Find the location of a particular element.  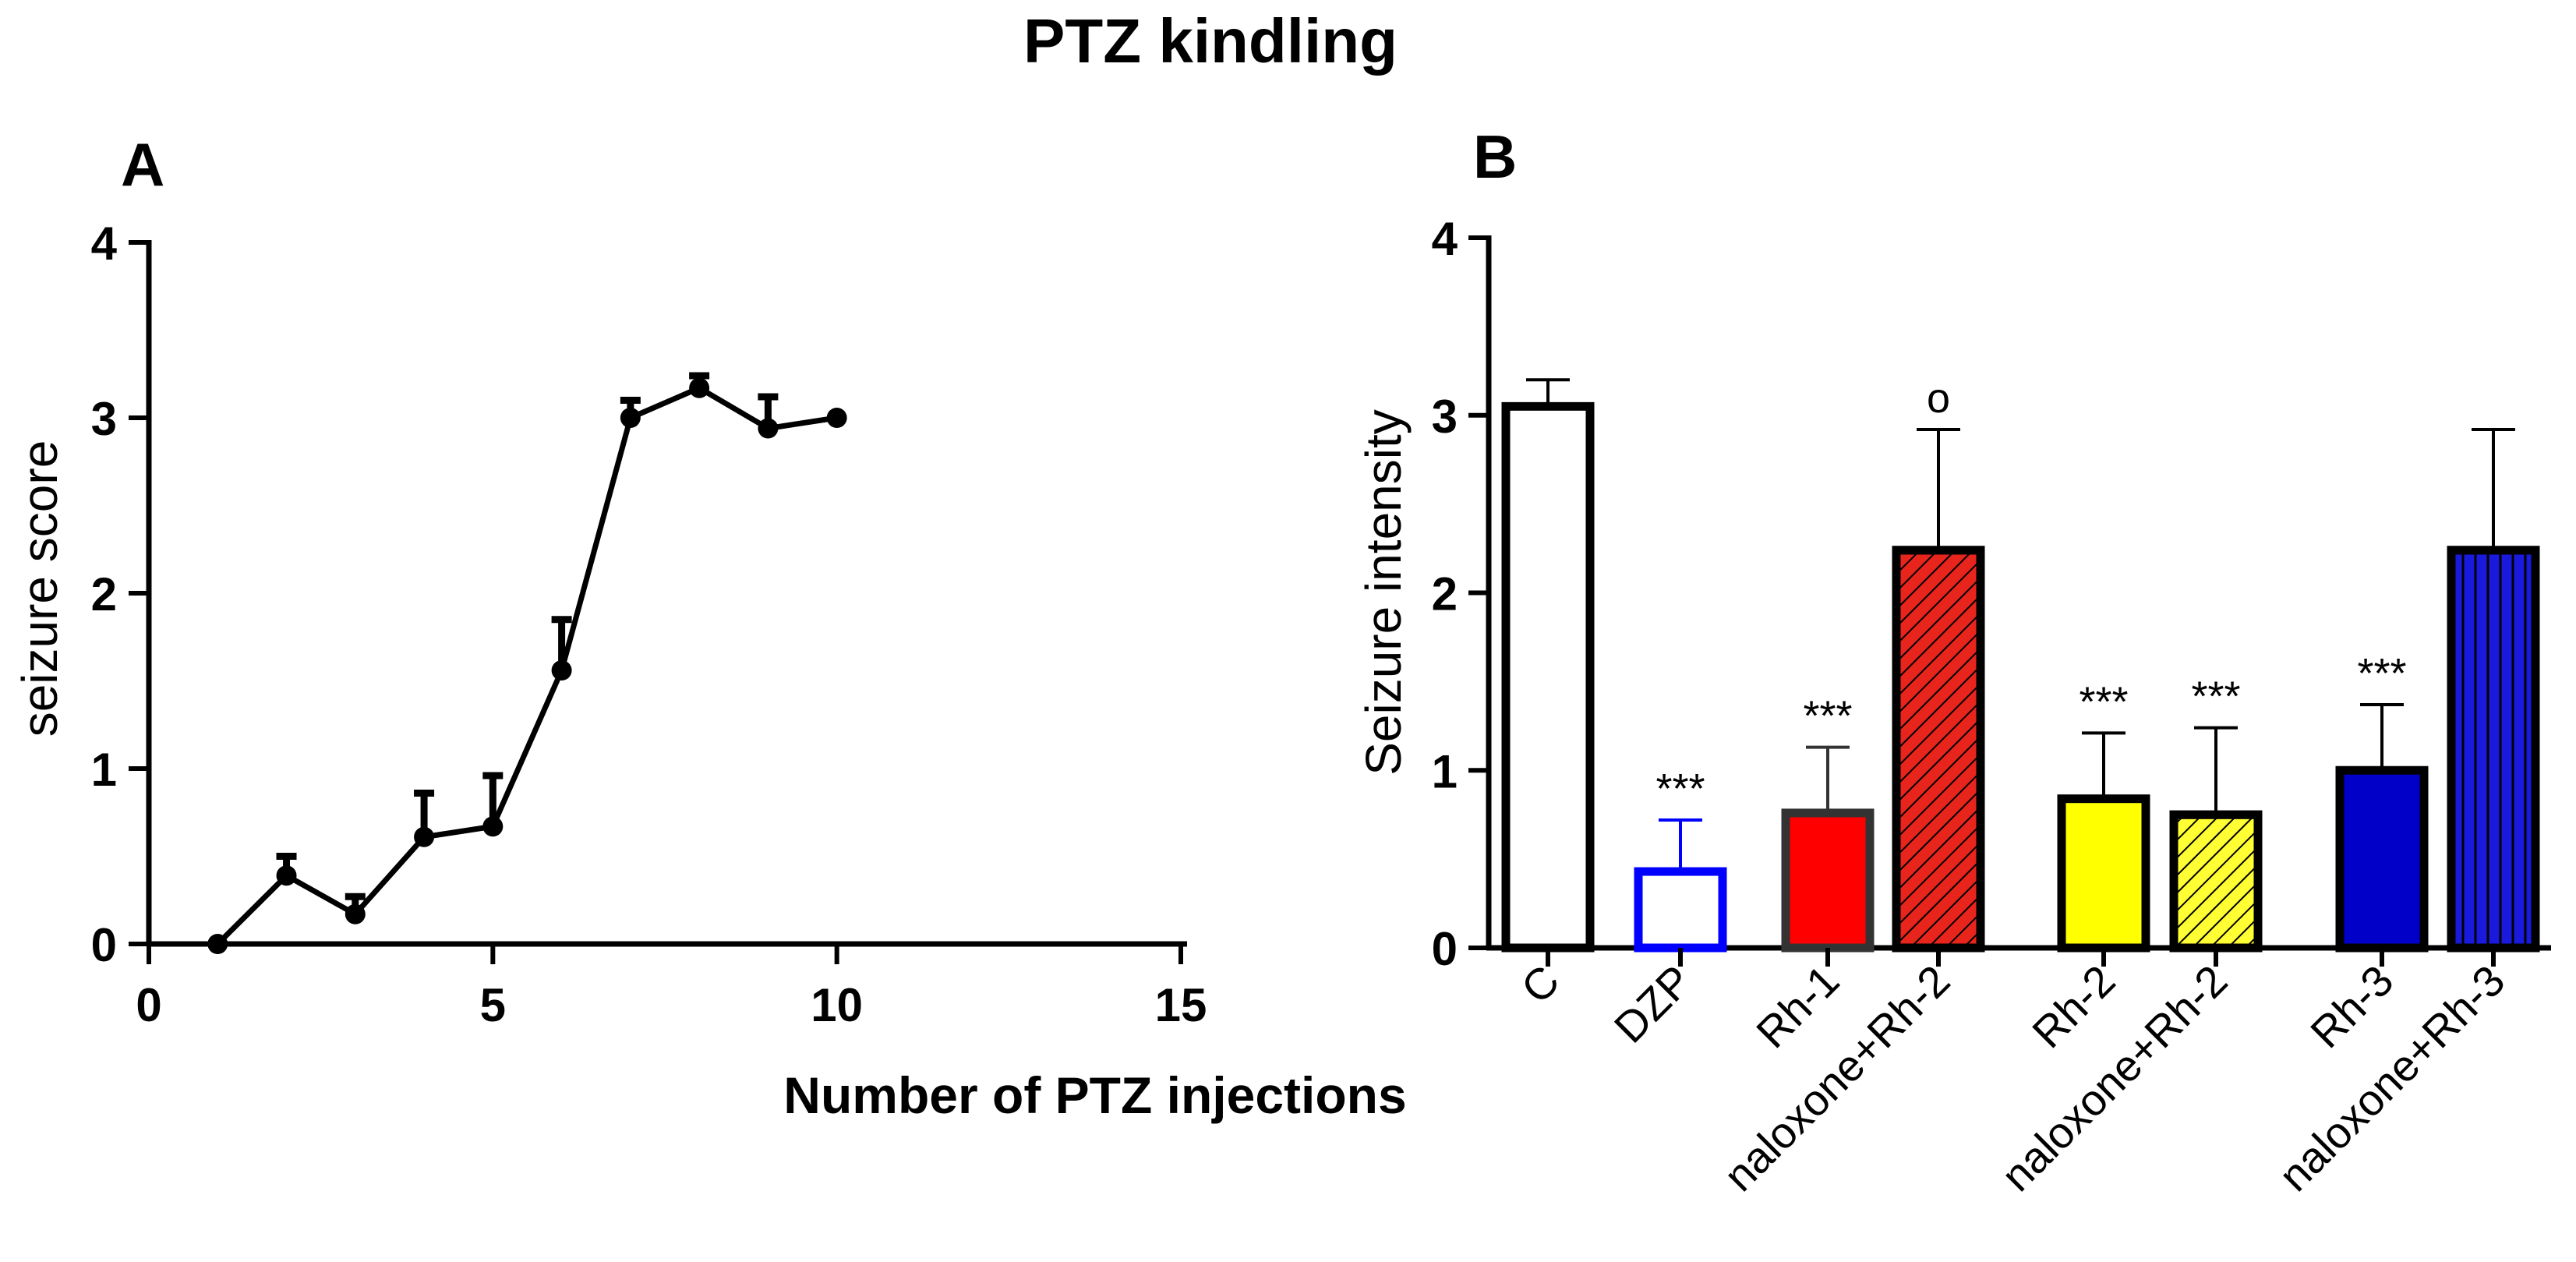

panel-a-y-tick-label: 2 is located at coordinates (104, 594).